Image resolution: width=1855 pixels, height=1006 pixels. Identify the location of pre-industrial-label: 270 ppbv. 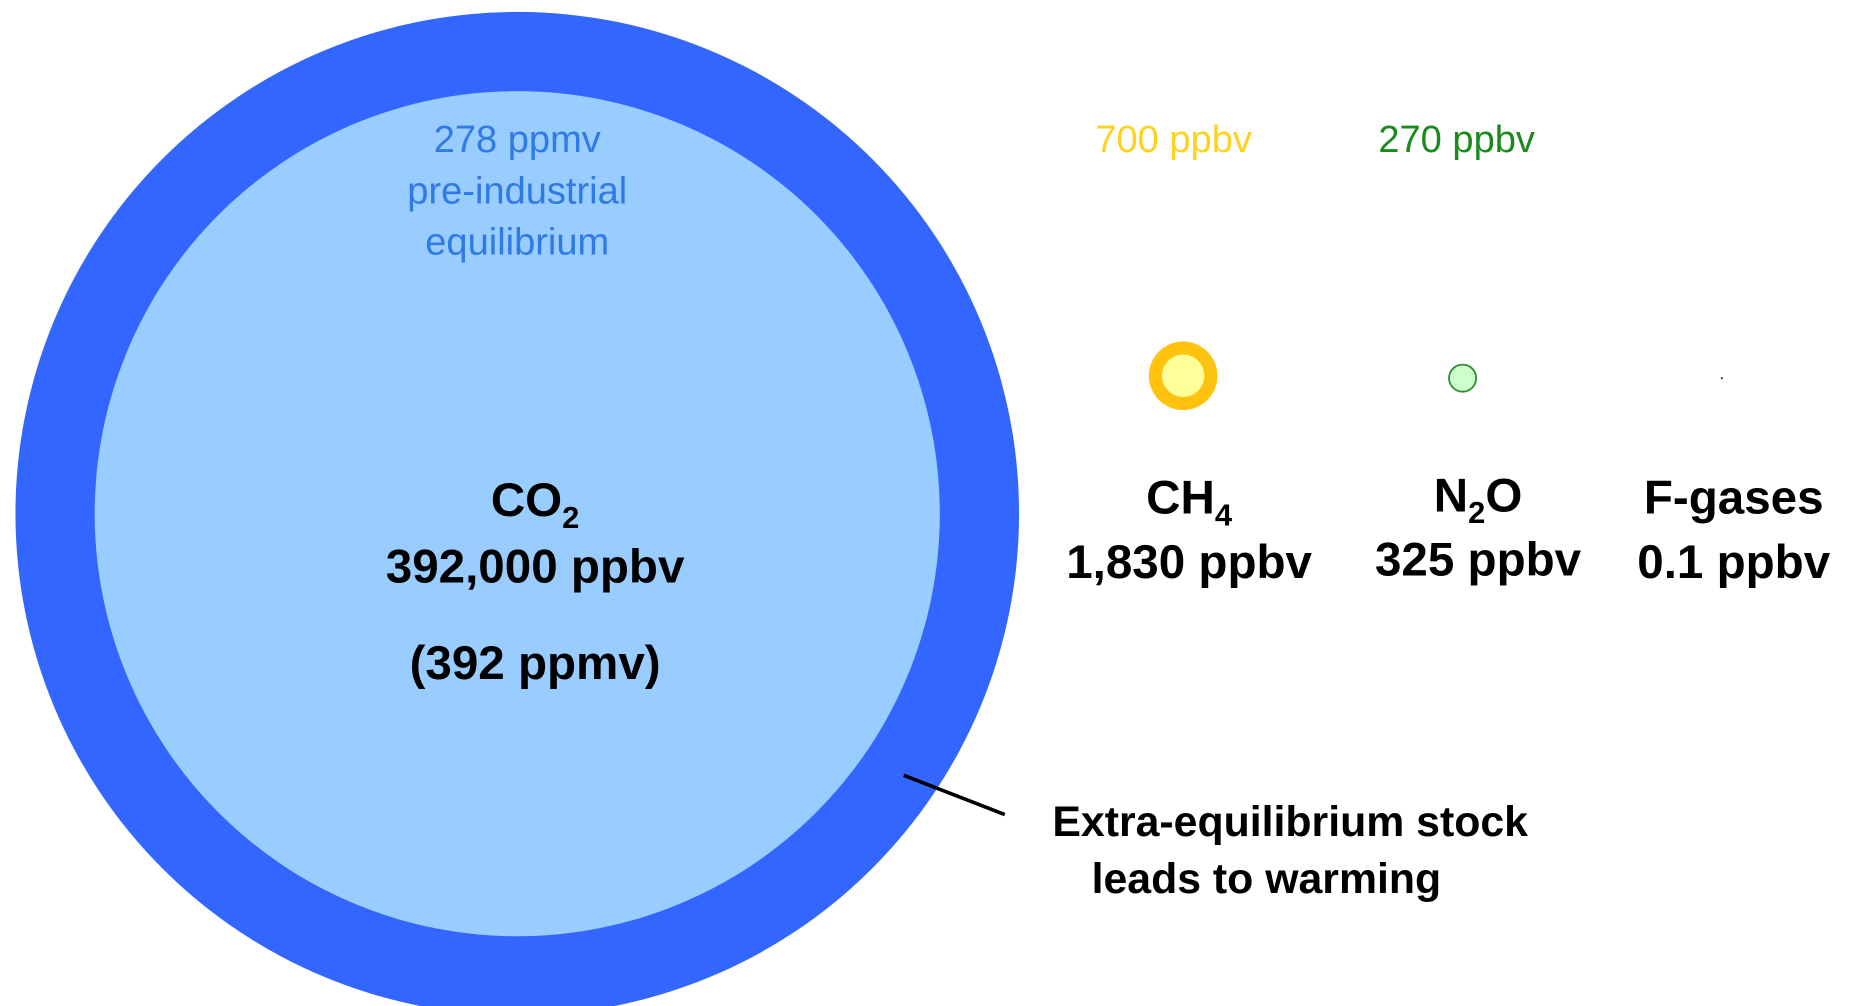
(1456, 140).